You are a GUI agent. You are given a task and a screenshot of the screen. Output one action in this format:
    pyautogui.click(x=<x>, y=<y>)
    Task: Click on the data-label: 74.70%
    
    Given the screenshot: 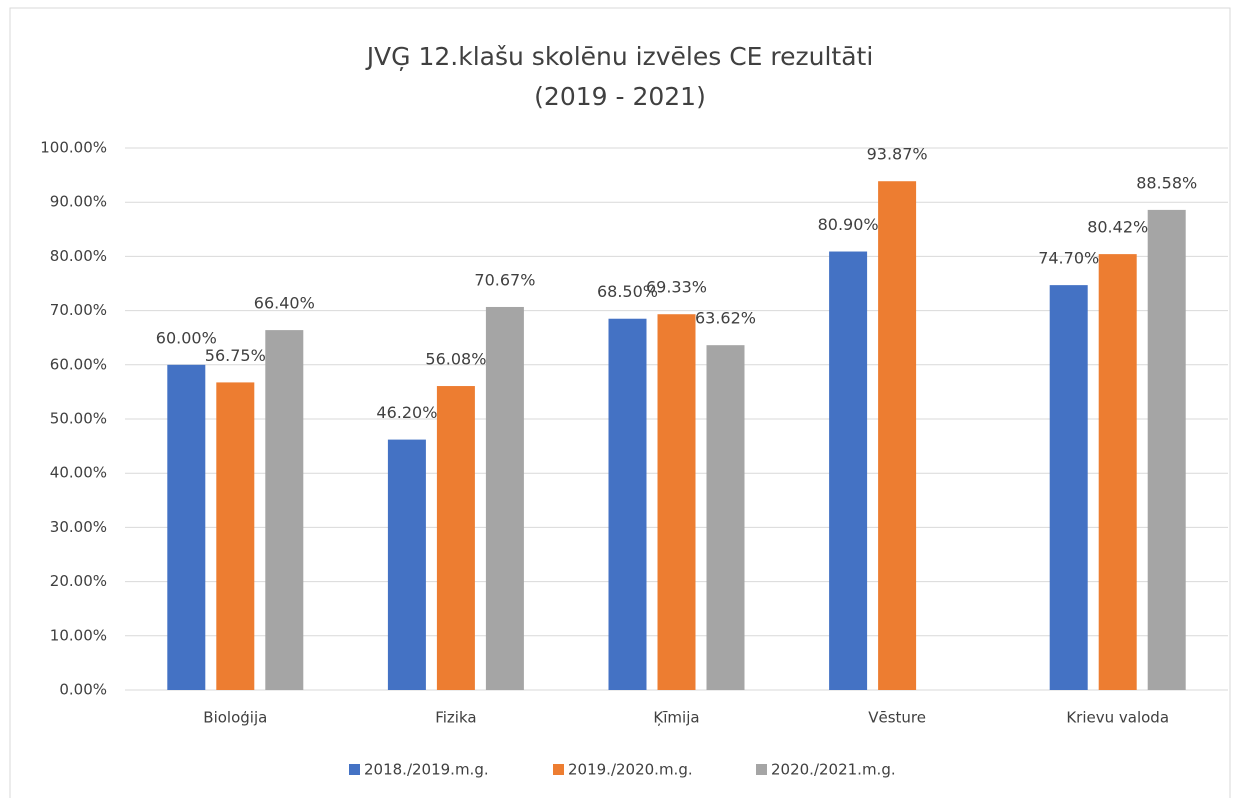 What is the action you would take?
    pyautogui.click(x=1068, y=258)
    